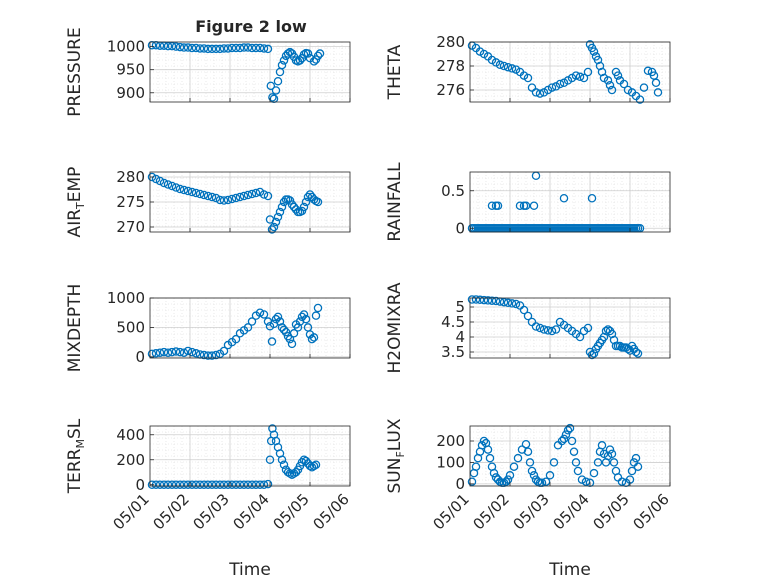 Image resolution: width=778 pixels, height=583 pixels. What do you see at coordinates (130, 177) in the screenshot?
I see `air-temp-y-tick-label: 280` at bounding box center [130, 177].